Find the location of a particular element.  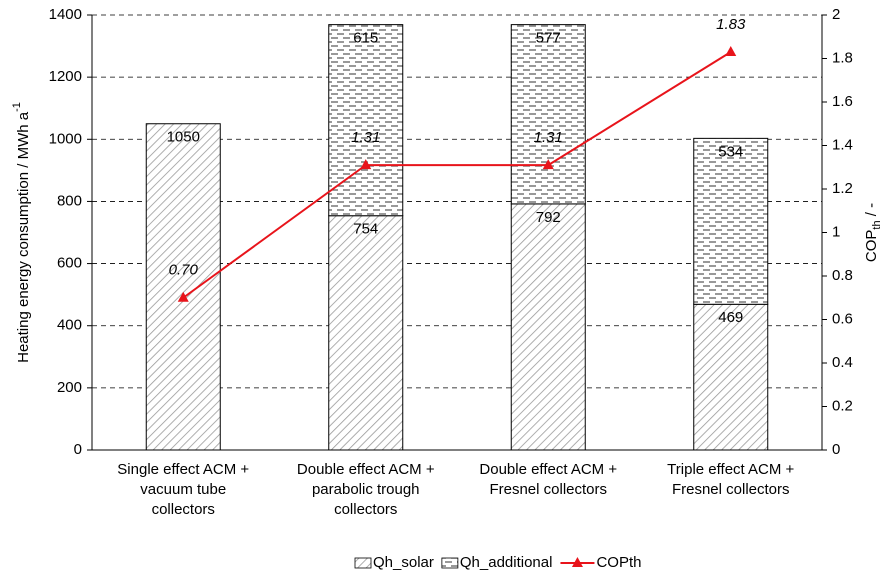

y2-axis-title-main: COP is located at coordinates (871, 246).